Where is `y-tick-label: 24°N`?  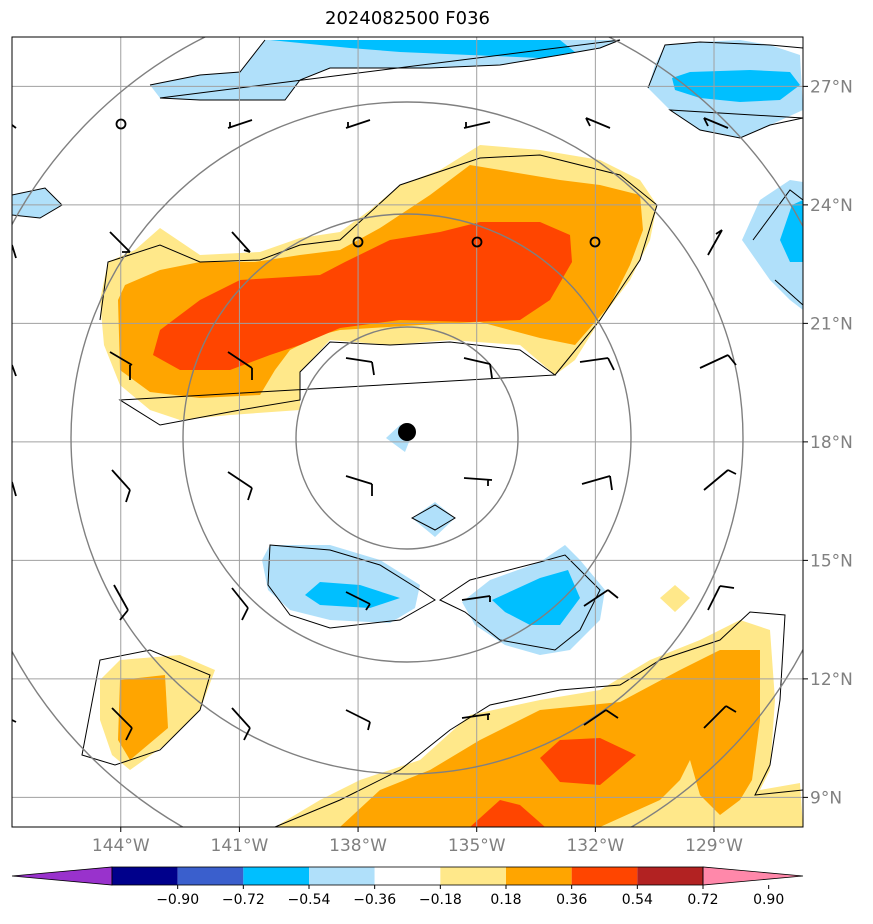 y-tick-label: 24°N is located at coordinates (831, 206).